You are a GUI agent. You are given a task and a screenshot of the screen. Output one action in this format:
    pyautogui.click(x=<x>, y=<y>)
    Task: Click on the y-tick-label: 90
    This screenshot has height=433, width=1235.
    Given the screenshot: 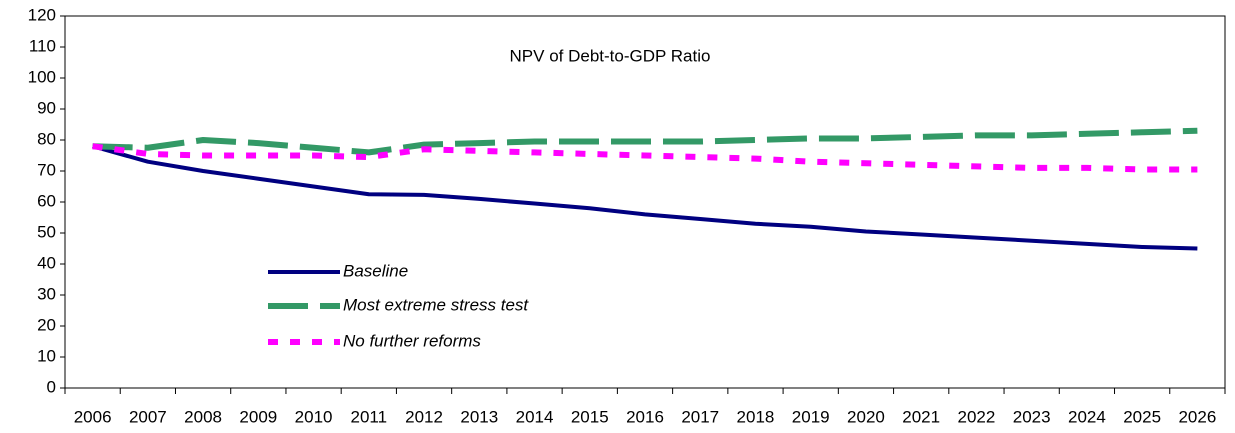 What is the action you would take?
    pyautogui.click(x=46, y=107)
    